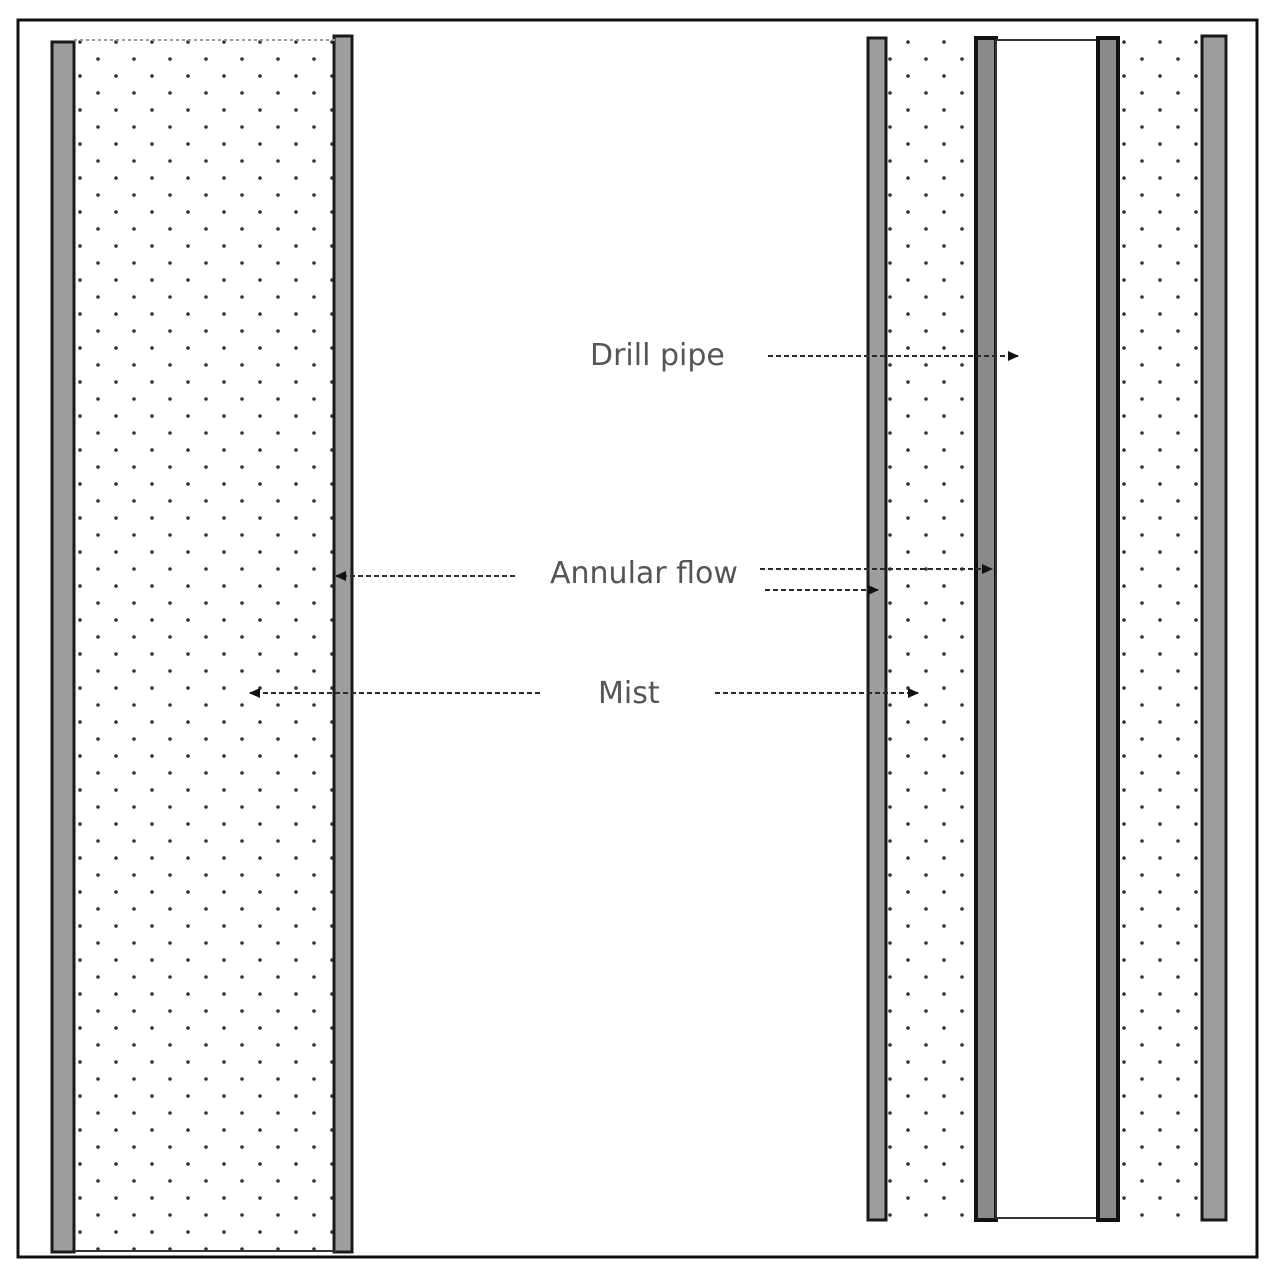 Image resolution: width=1277 pixels, height=1273 pixels. Describe the element at coordinates (1108, 629) in the screenshot. I see `drill-pipe-right-wall` at that location.